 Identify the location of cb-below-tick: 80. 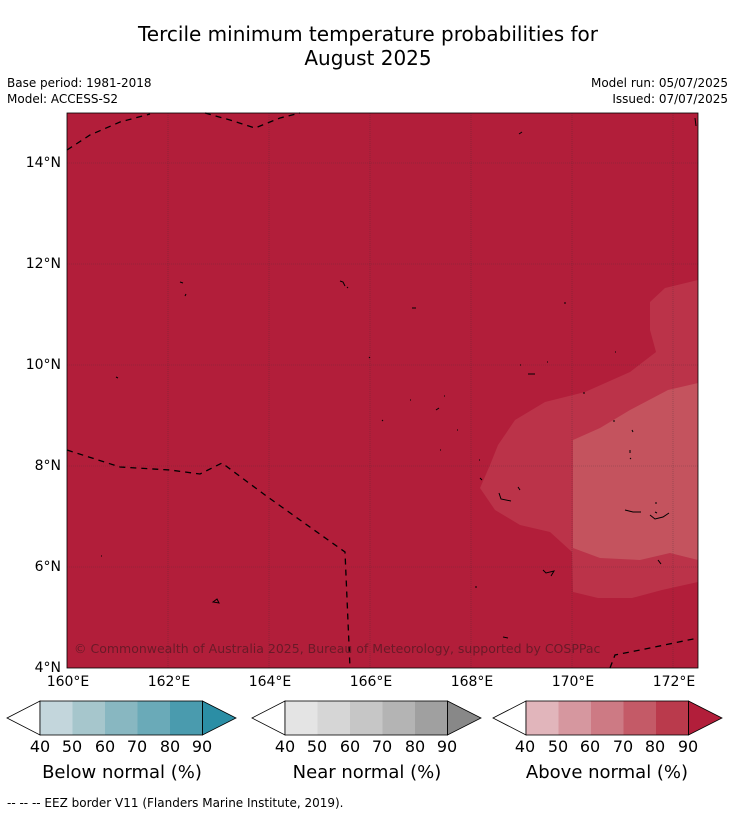
(170, 746).